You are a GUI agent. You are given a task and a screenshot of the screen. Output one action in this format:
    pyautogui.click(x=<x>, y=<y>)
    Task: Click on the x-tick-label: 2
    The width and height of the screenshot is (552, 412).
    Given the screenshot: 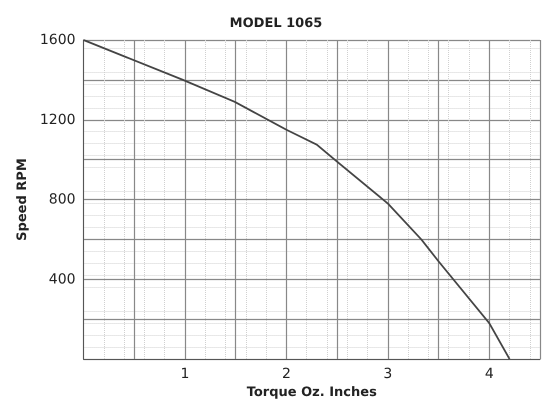 What is the action you would take?
    pyautogui.click(x=286, y=374)
    